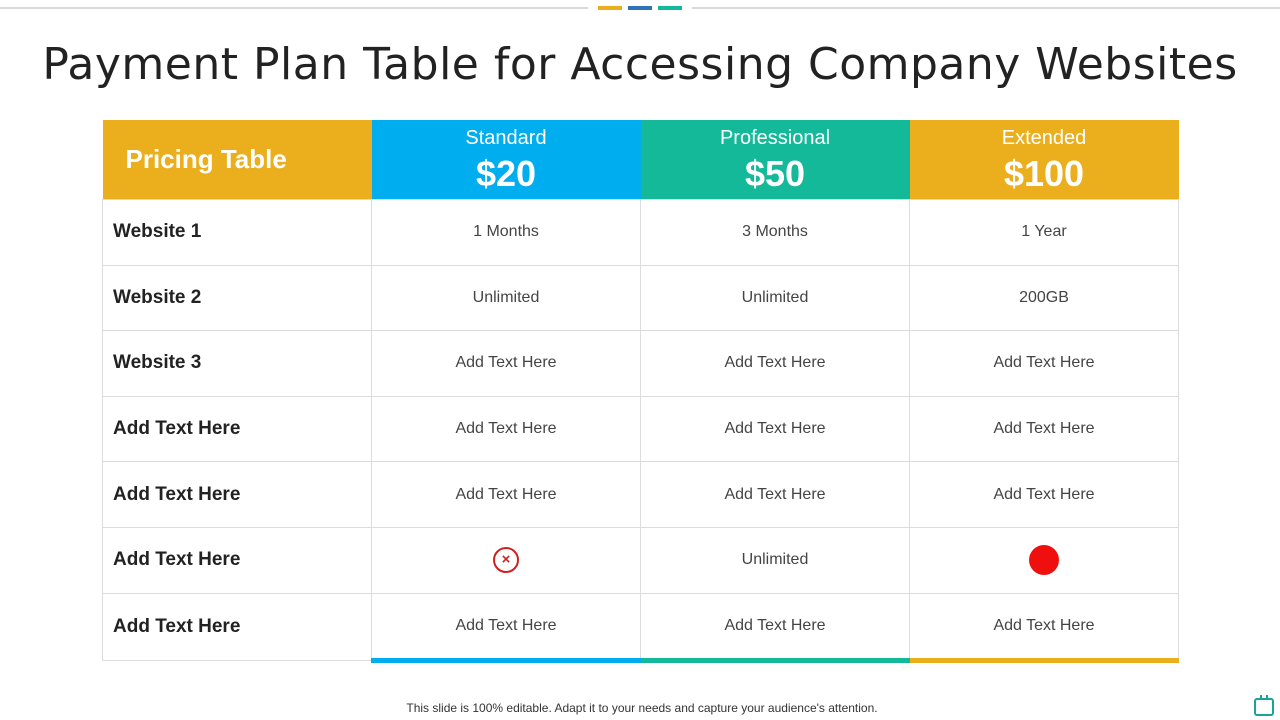 The width and height of the screenshot is (1280, 720). I want to click on pricing-table-label: Pricing Table, so click(237, 160).